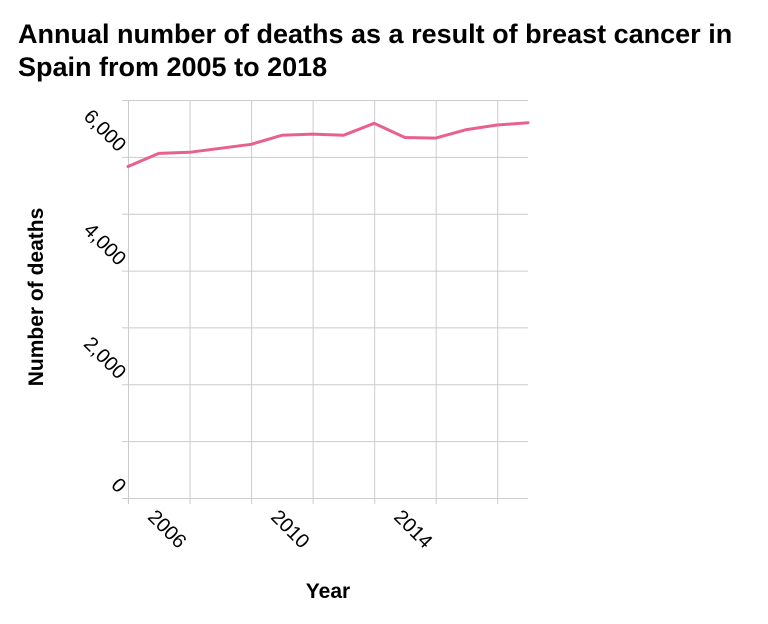 The width and height of the screenshot is (768, 624). I want to click on x-axis-ticks: 2006 2010 2014, so click(289, 529).